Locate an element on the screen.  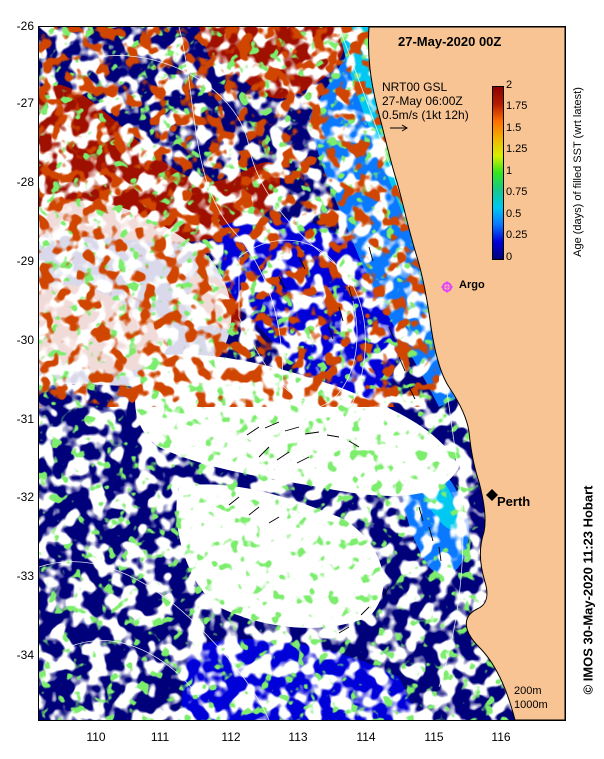
colorbar-tick: 0 is located at coordinates (509, 257).